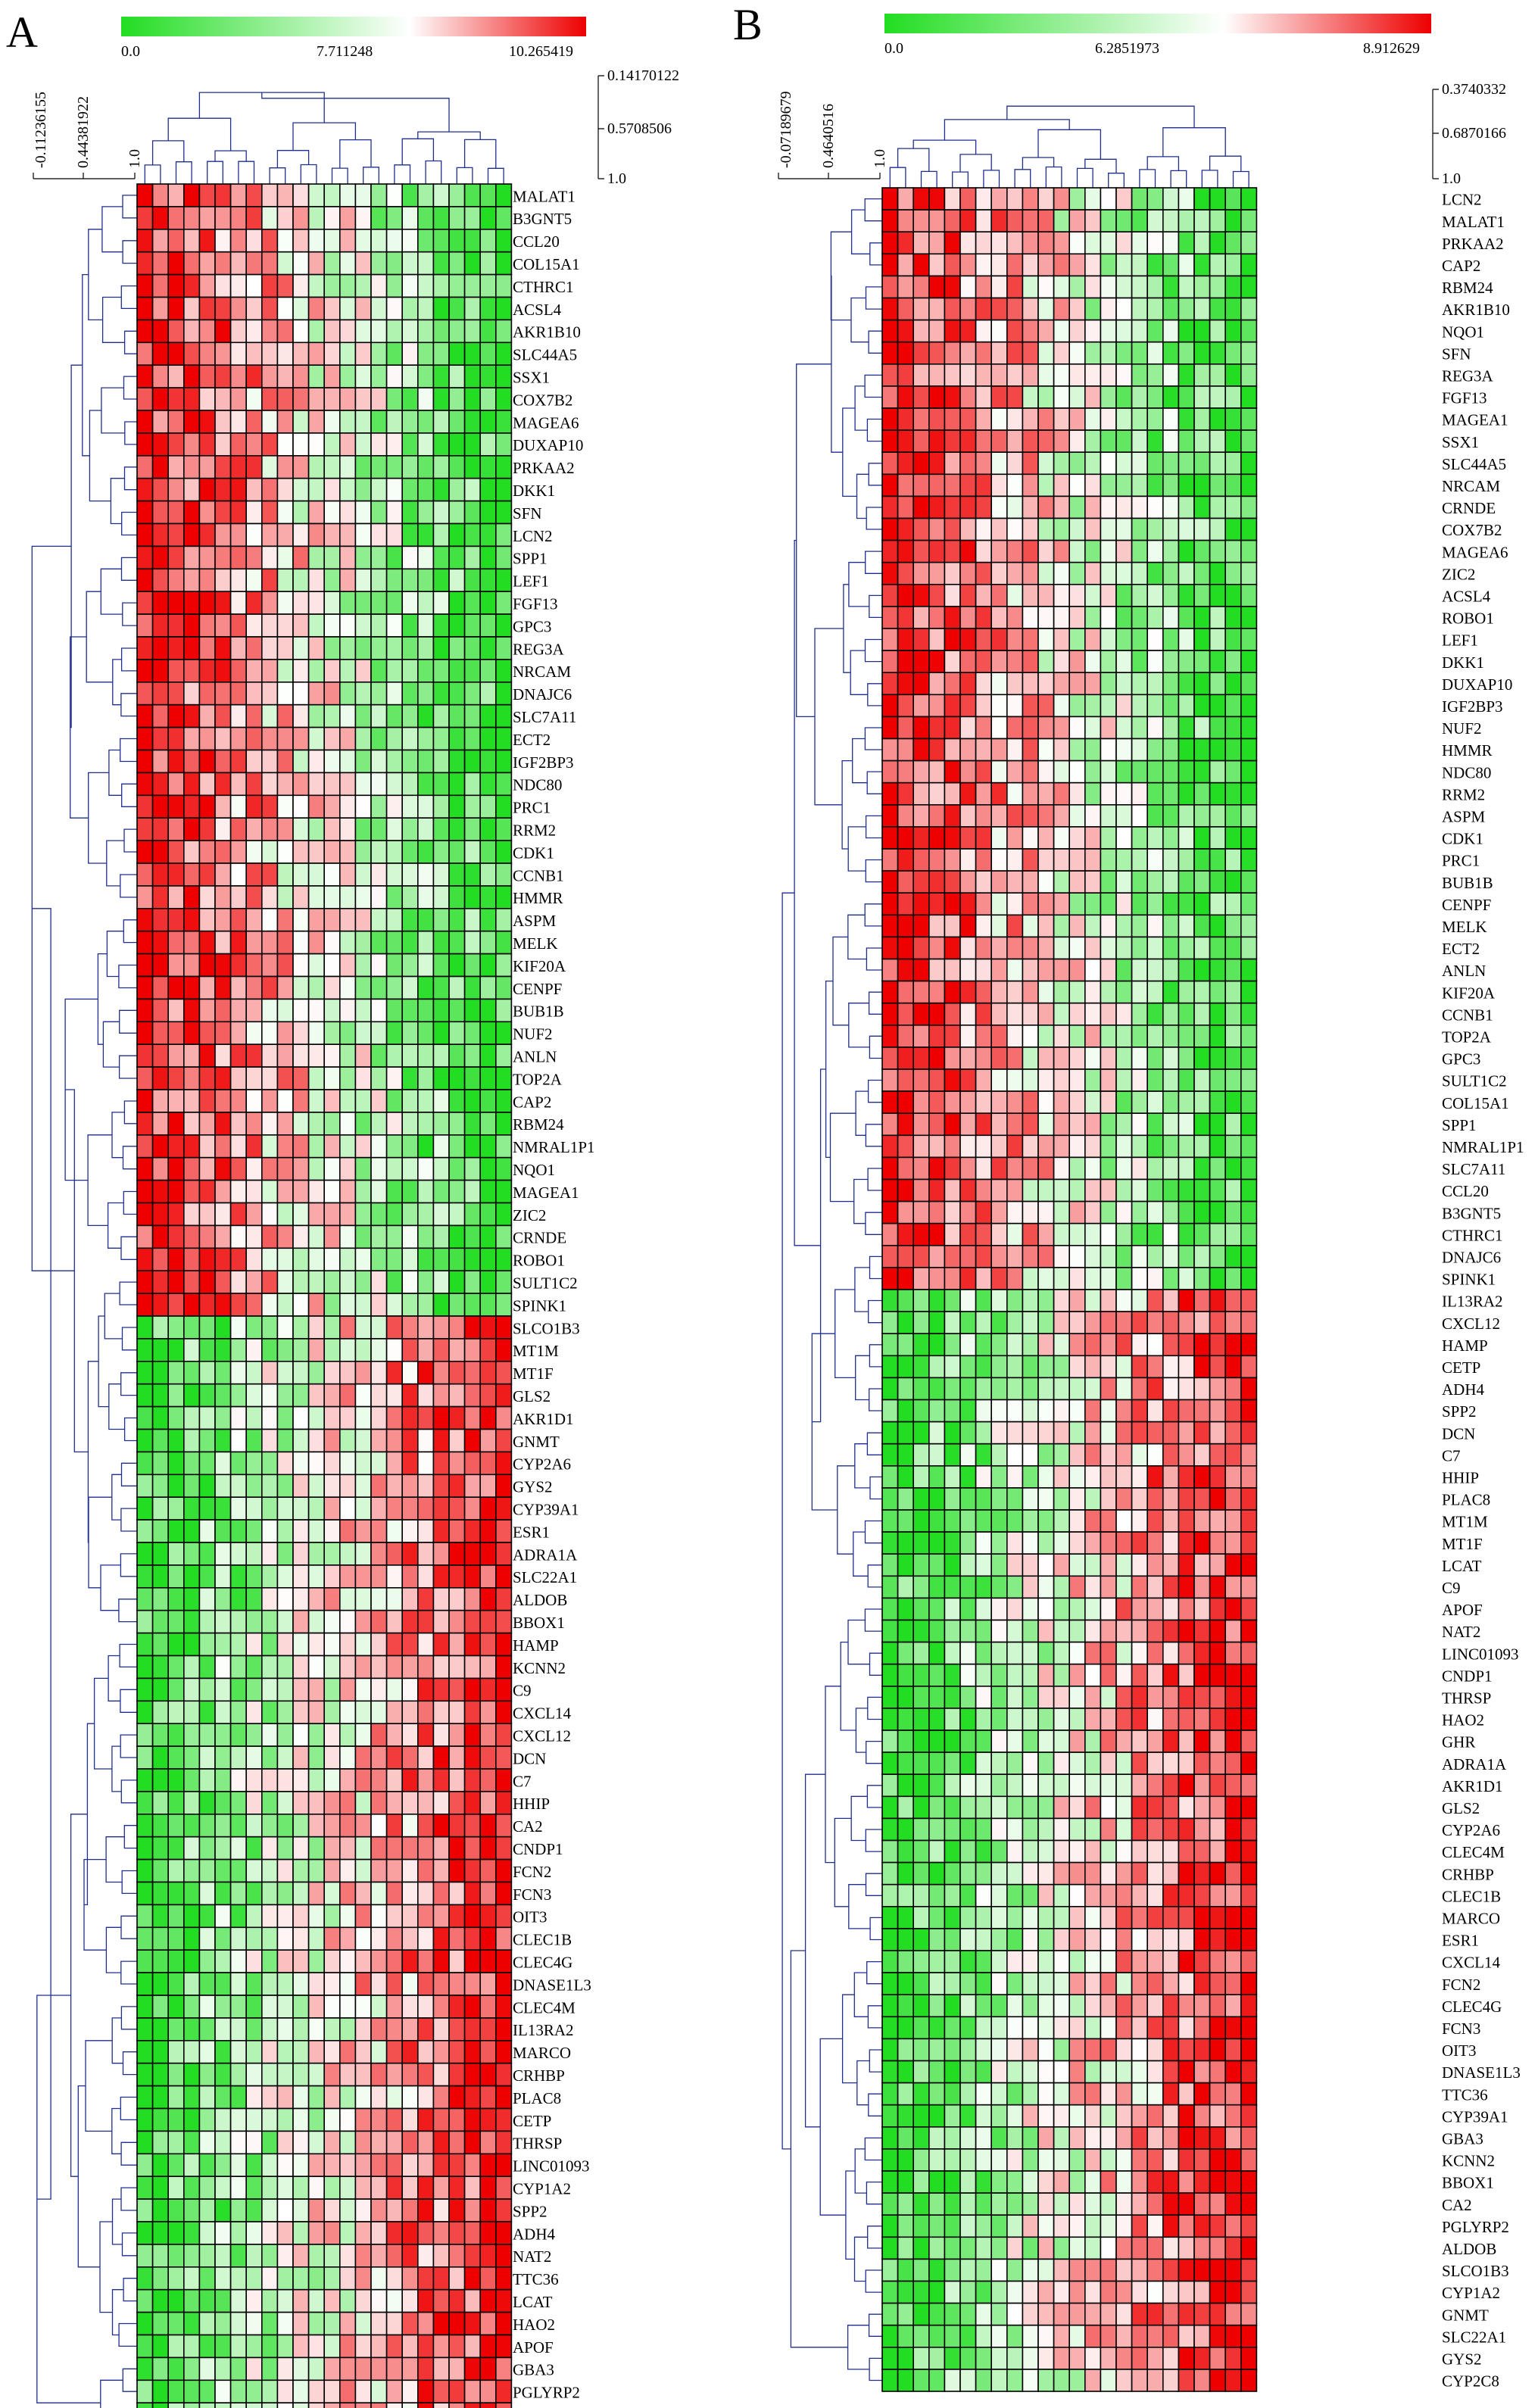 The width and height of the screenshot is (1538, 2408). What do you see at coordinates (1147, 178) in the screenshot?
I see `column-dendrogram-branch` at bounding box center [1147, 178].